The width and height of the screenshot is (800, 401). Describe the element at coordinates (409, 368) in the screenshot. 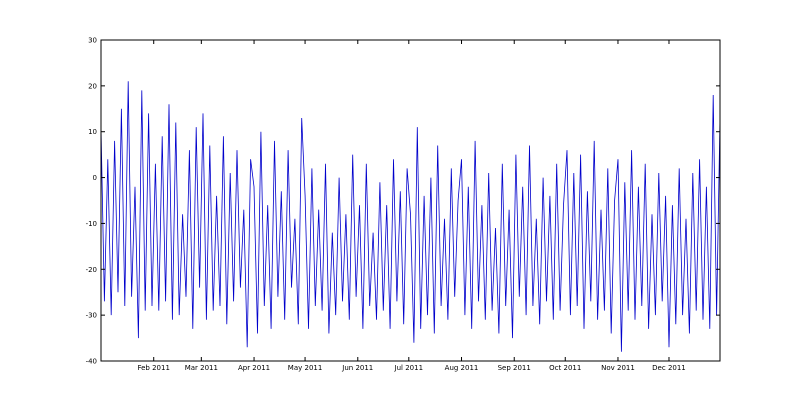

I see `x-tick-label: Jul 2011` at that location.